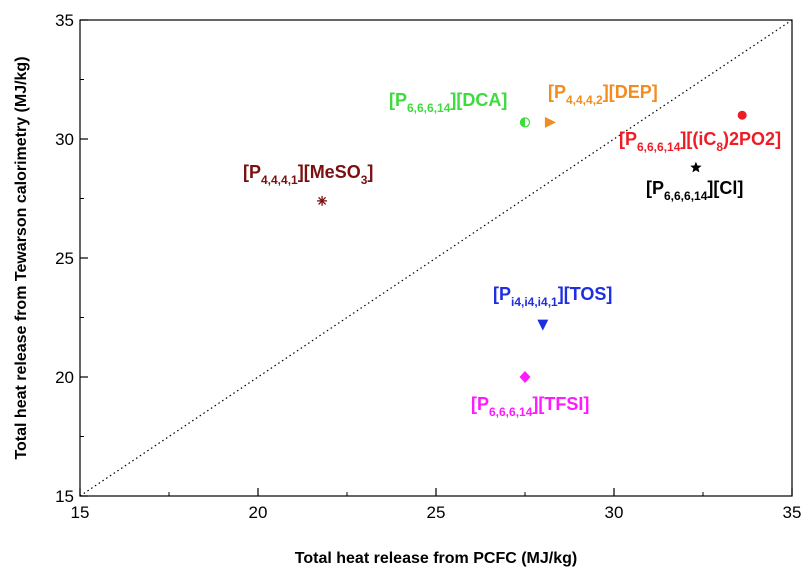  Describe the element at coordinates (80, 512) in the screenshot. I see `x-tick-label: 15` at that location.